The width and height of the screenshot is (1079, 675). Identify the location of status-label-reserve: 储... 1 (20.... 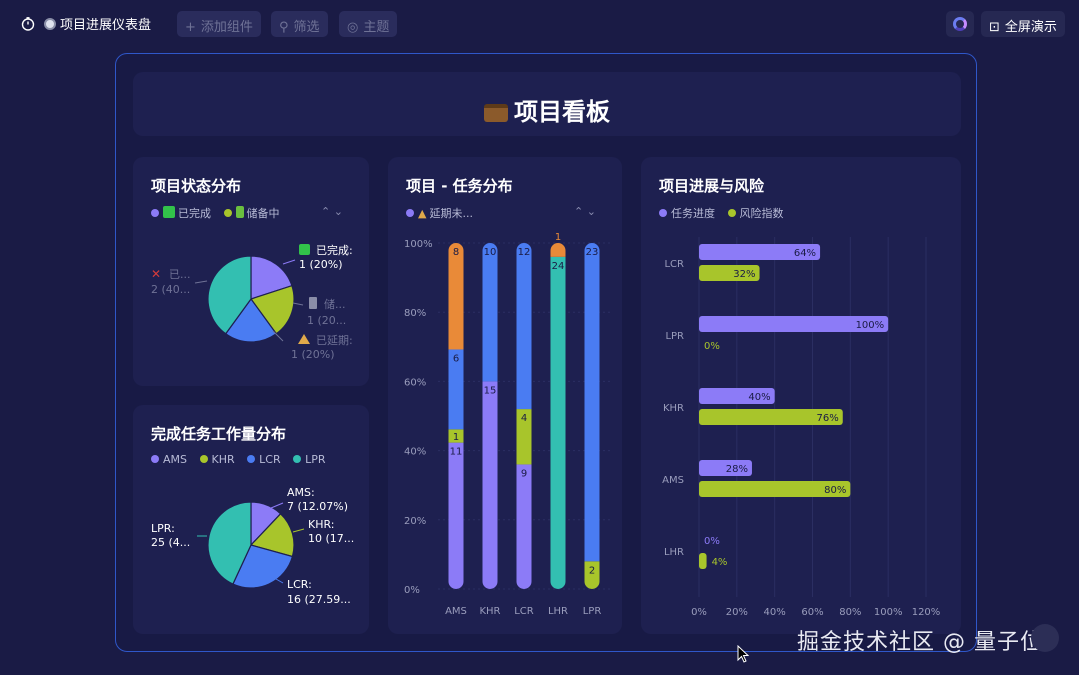
(319, 312).